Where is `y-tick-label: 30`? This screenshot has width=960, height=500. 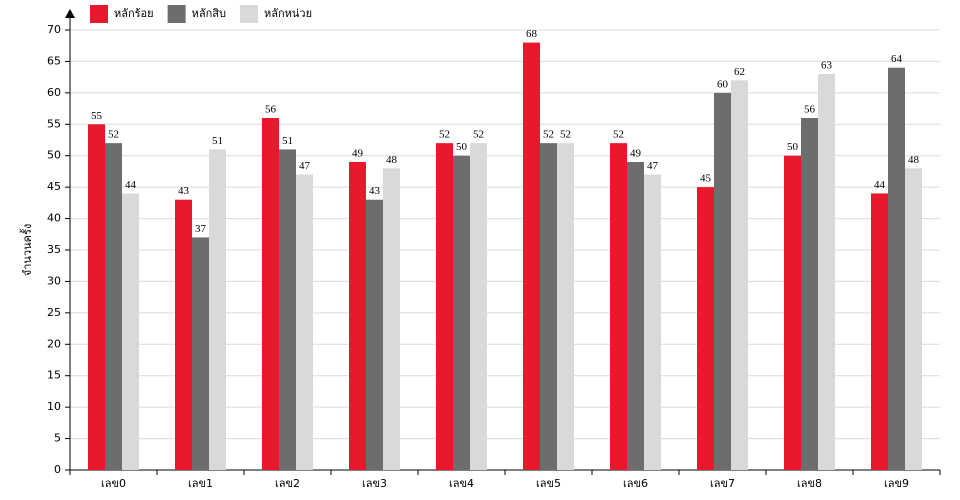 y-tick-label: 30 is located at coordinates (54, 280).